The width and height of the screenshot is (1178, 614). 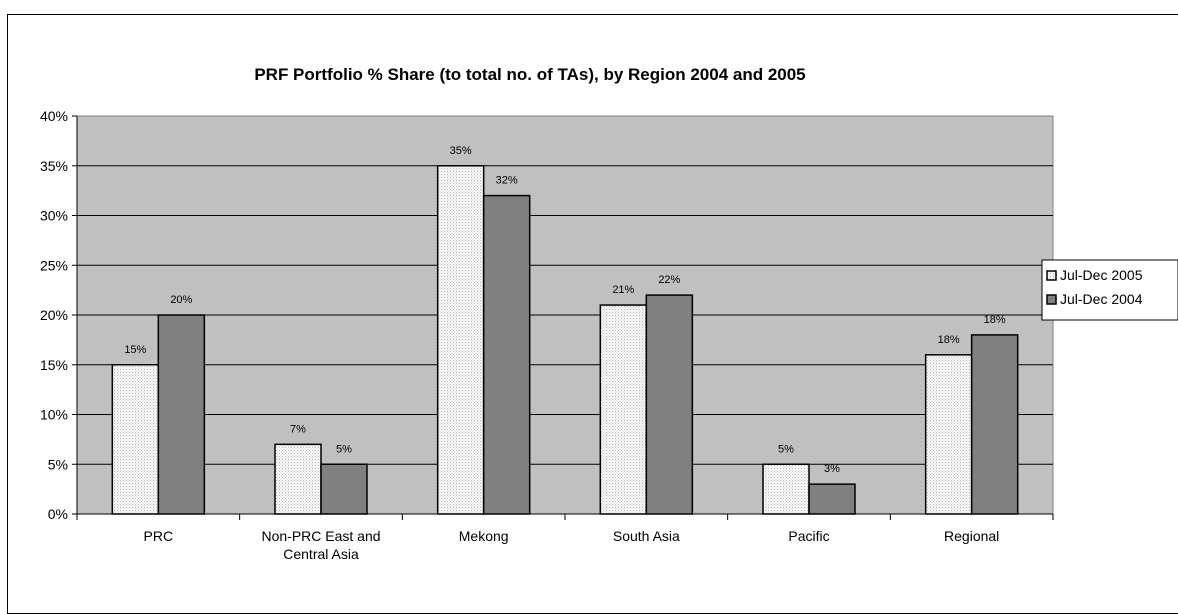 What do you see at coordinates (159, 536) in the screenshot?
I see `x-tick-label: PRC` at bounding box center [159, 536].